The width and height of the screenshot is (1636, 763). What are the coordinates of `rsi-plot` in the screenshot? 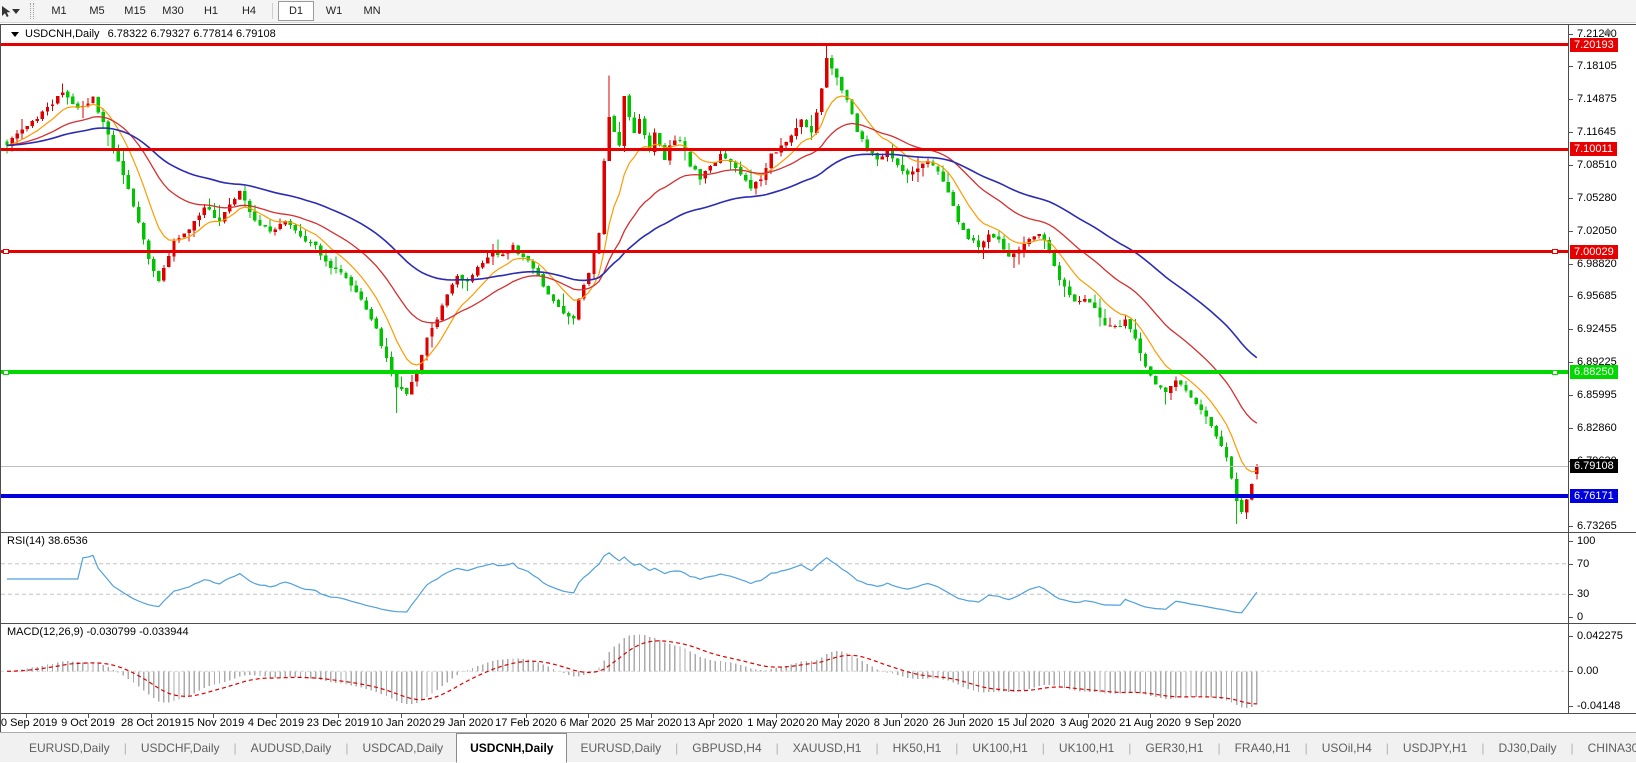 It's located at (784, 578).